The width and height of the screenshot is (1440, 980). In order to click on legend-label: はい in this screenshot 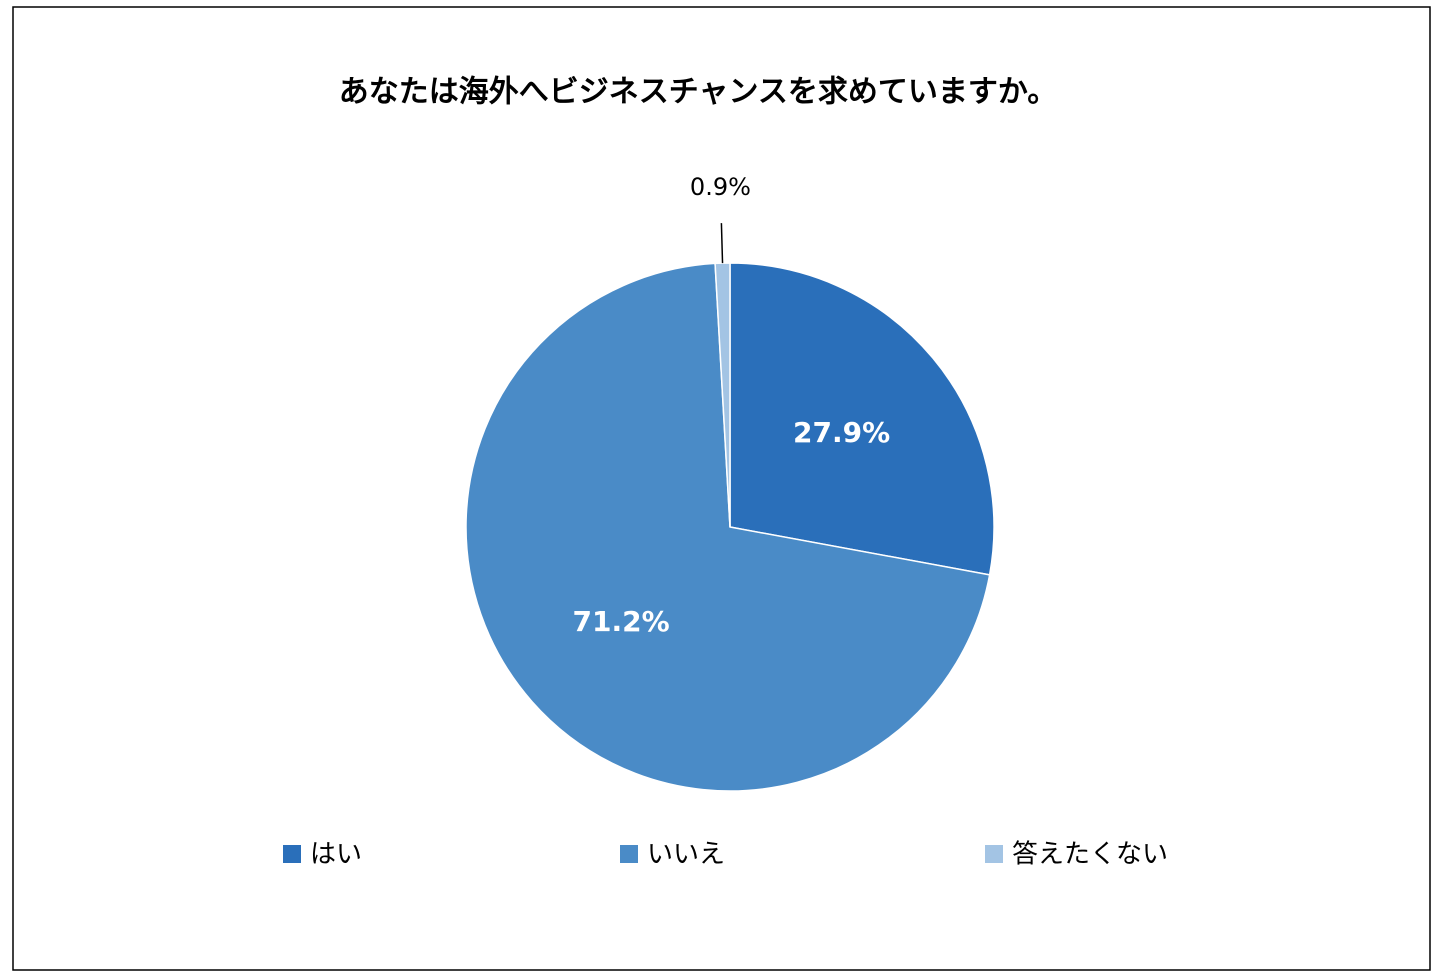, I will do `click(336, 855)`.